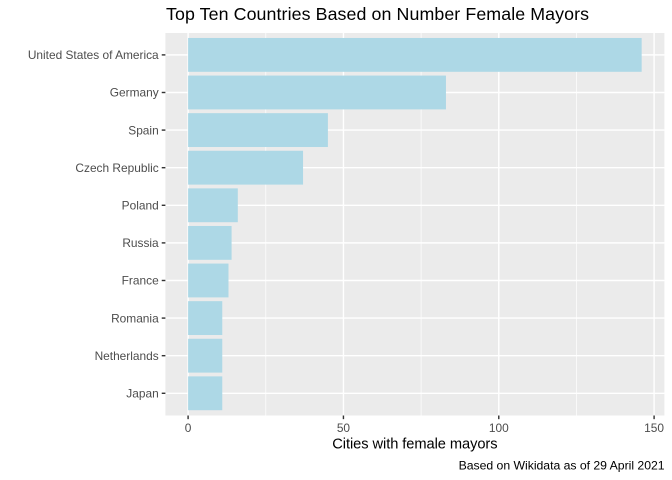 The height and width of the screenshot is (480, 672). Describe the element at coordinates (499, 428) in the screenshot. I see `svg-text: 100` at that location.